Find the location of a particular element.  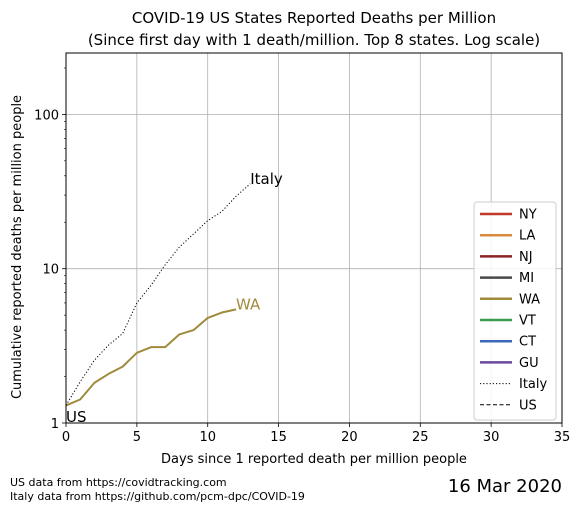

legend-label-vt: VT is located at coordinates (527, 321).